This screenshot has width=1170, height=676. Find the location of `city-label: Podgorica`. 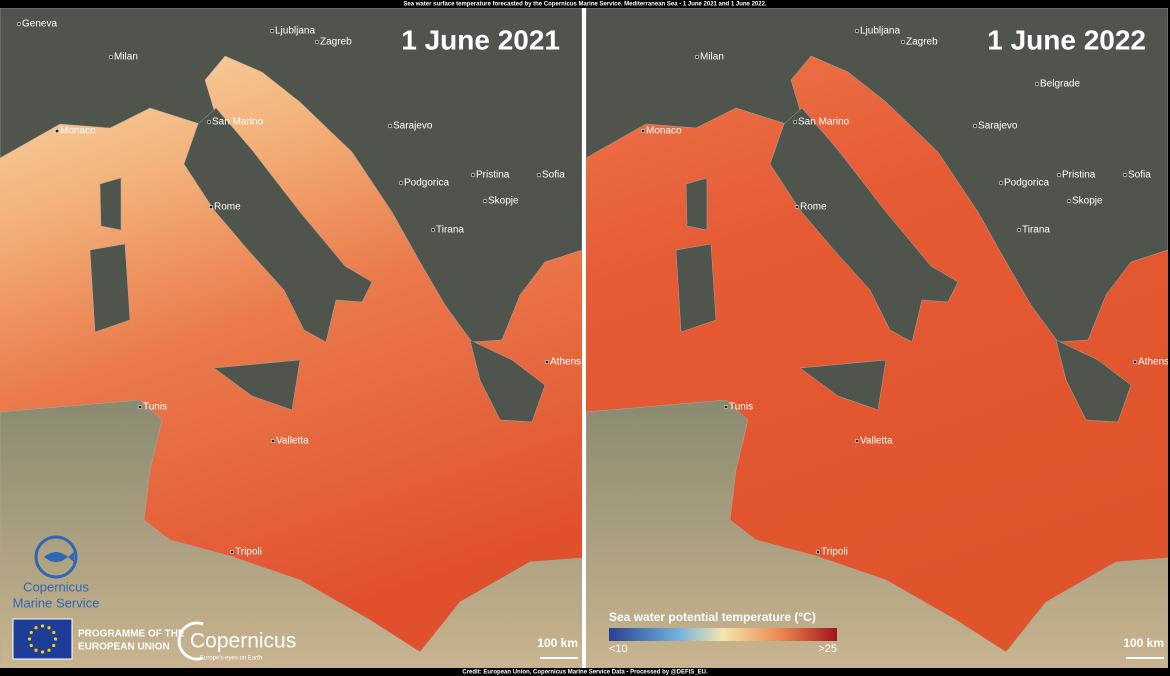

city-label: Podgorica is located at coordinates (1026, 183).